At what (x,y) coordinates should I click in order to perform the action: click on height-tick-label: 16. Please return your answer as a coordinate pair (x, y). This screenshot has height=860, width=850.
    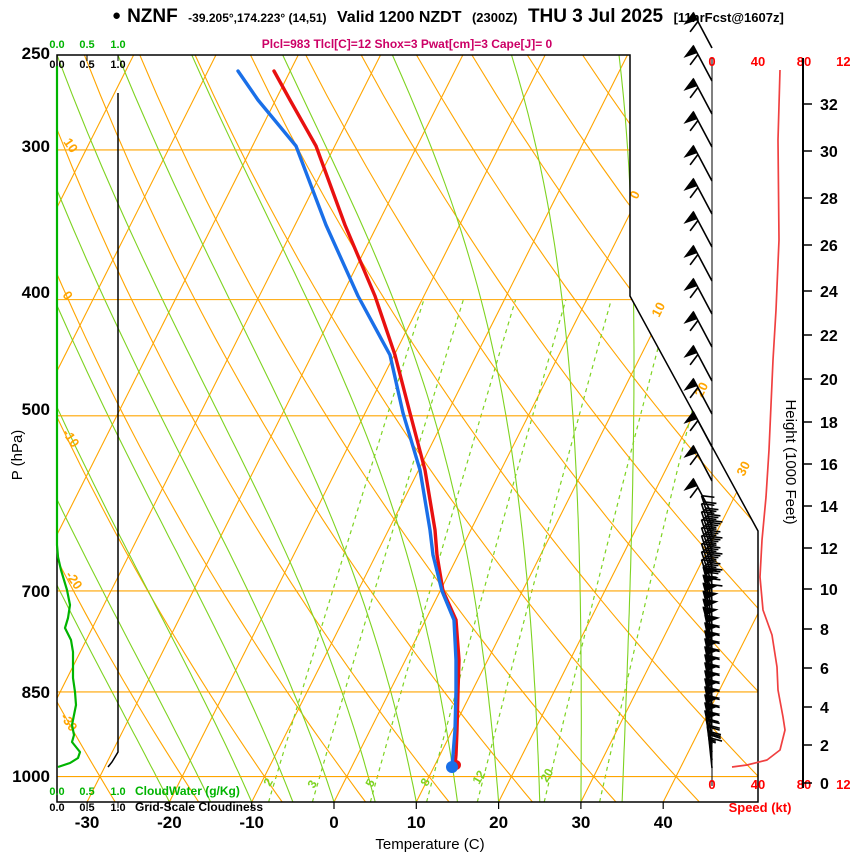
    Looking at the image, I should click on (829, 465).